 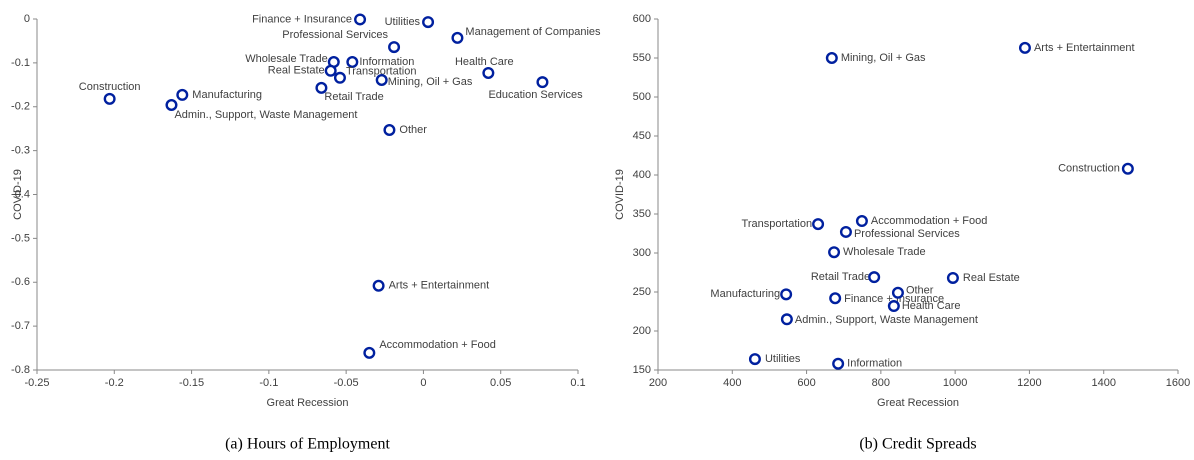 What do you see at coordinates (423, 383) in the screenshot?
I see `x-tick-label: 0` at bounding box center [423, 383].